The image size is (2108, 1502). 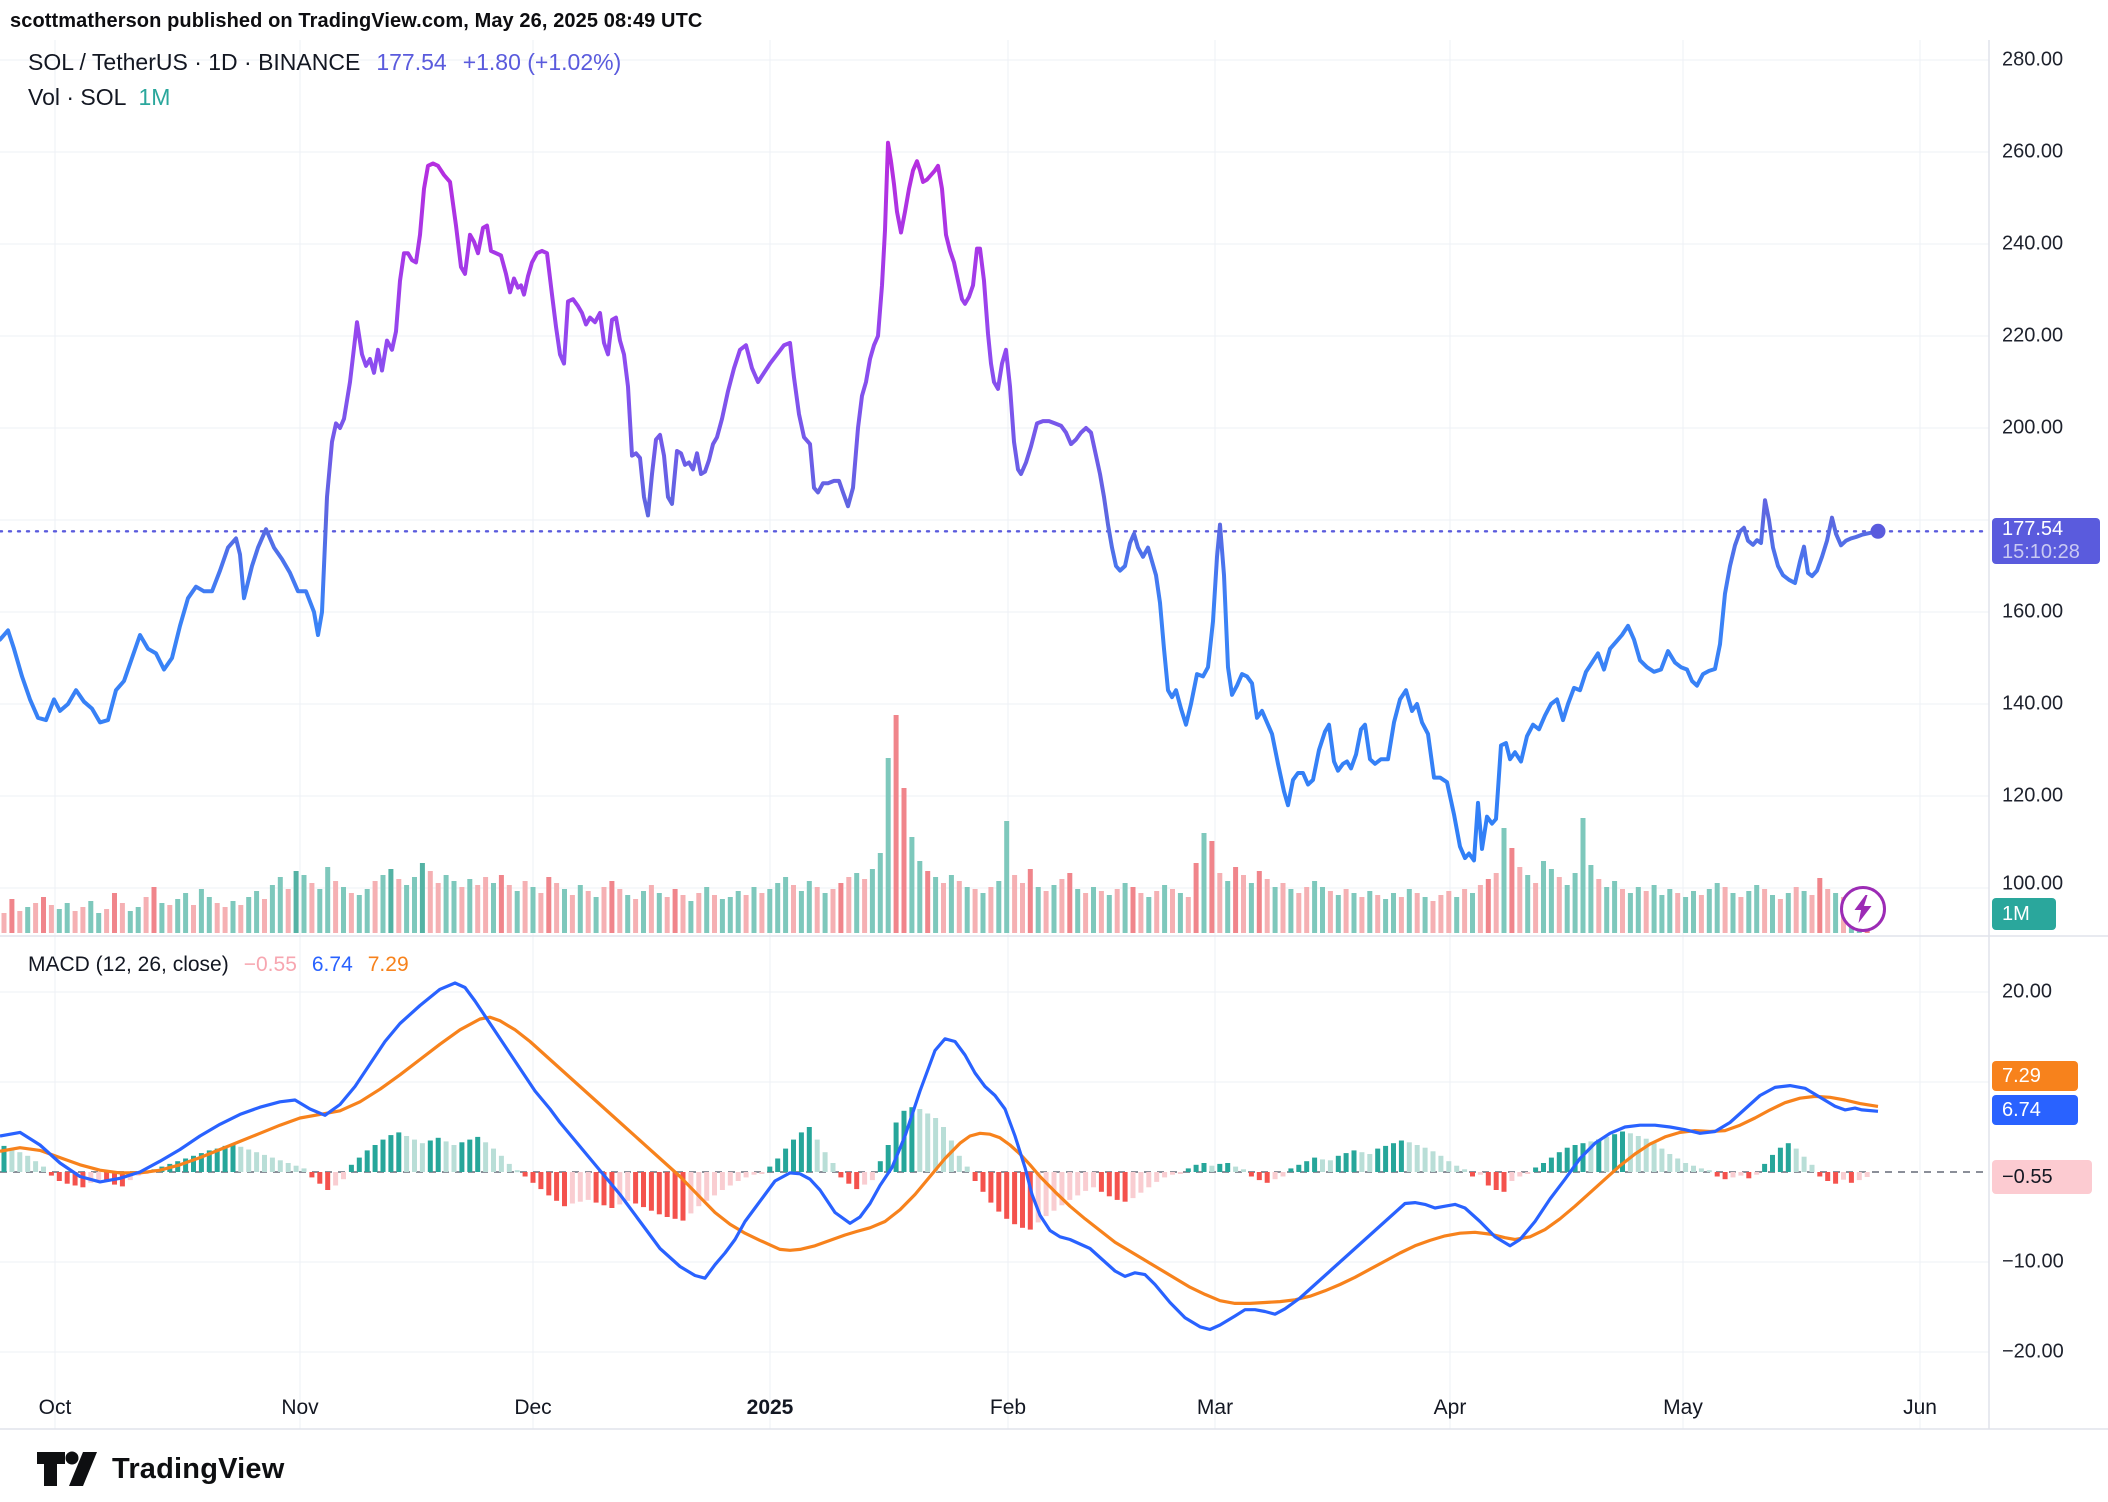 What do you see at coordinates (55, 1407) in the screenshot?
I see `time-tick-label: Oct` at bounding box center [55, 1407].